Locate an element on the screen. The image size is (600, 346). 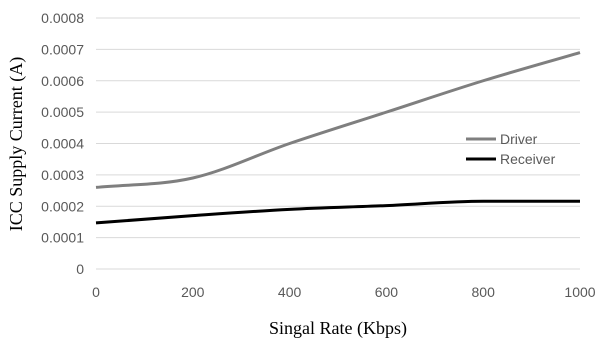
y-tick-label: 0.0007 is located at coordinates (62, 49).